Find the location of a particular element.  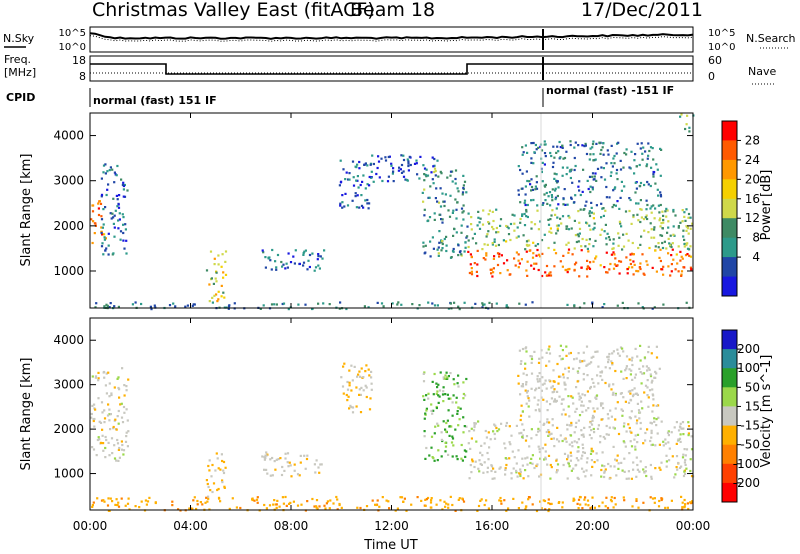

velocity-colorbar-tick-label: -50 is located at coordinates (750, 445).